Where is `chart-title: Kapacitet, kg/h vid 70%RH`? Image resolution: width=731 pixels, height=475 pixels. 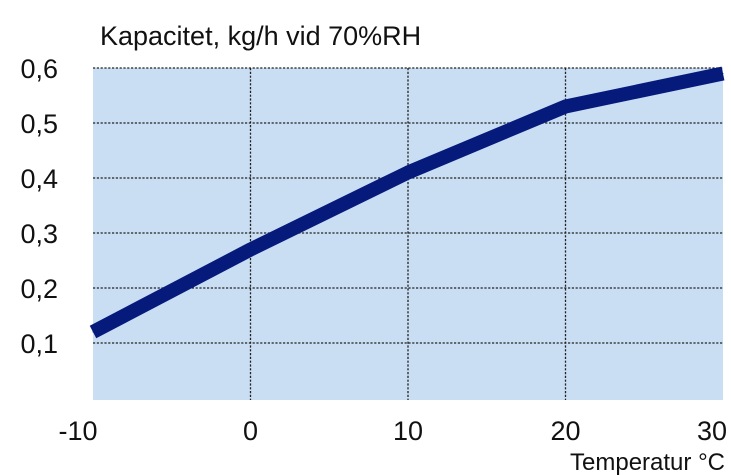 chart-title: Kapacitet, kg/h vid 70%RH is located at coordinates (260, 36).